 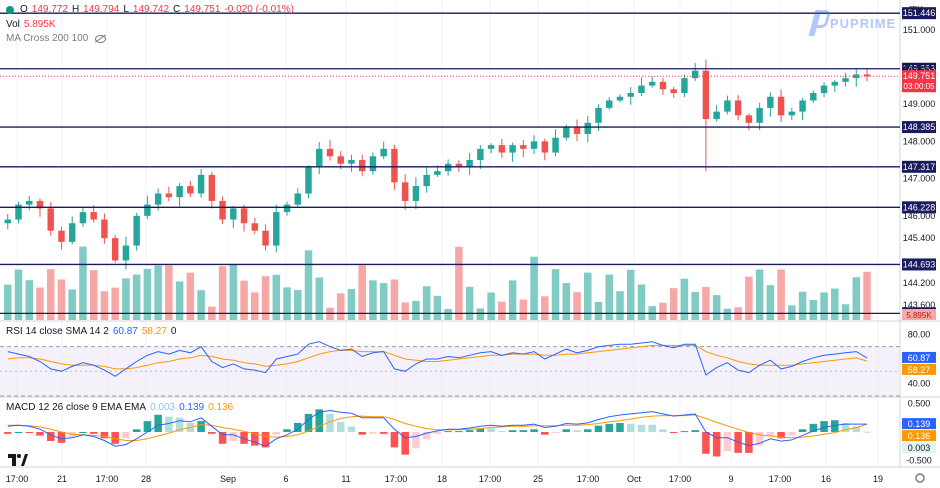 What do you see at coordinates (76, 407) in the screenshot?
I see `macd-title: MACD 12 26 close 9 EMA EMA` at bounding box center [76, 407].